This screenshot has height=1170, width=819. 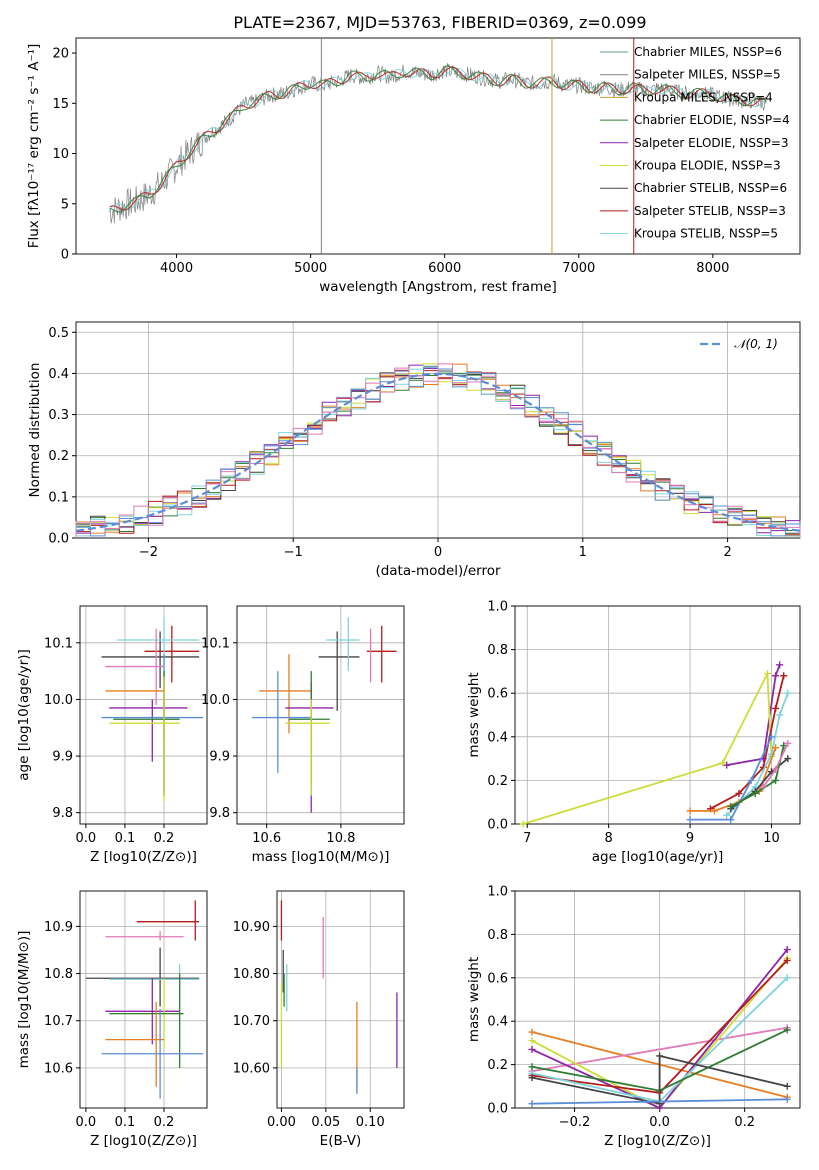 I want to click on y-tick-label: 0.5, so click(x=58, y=333).